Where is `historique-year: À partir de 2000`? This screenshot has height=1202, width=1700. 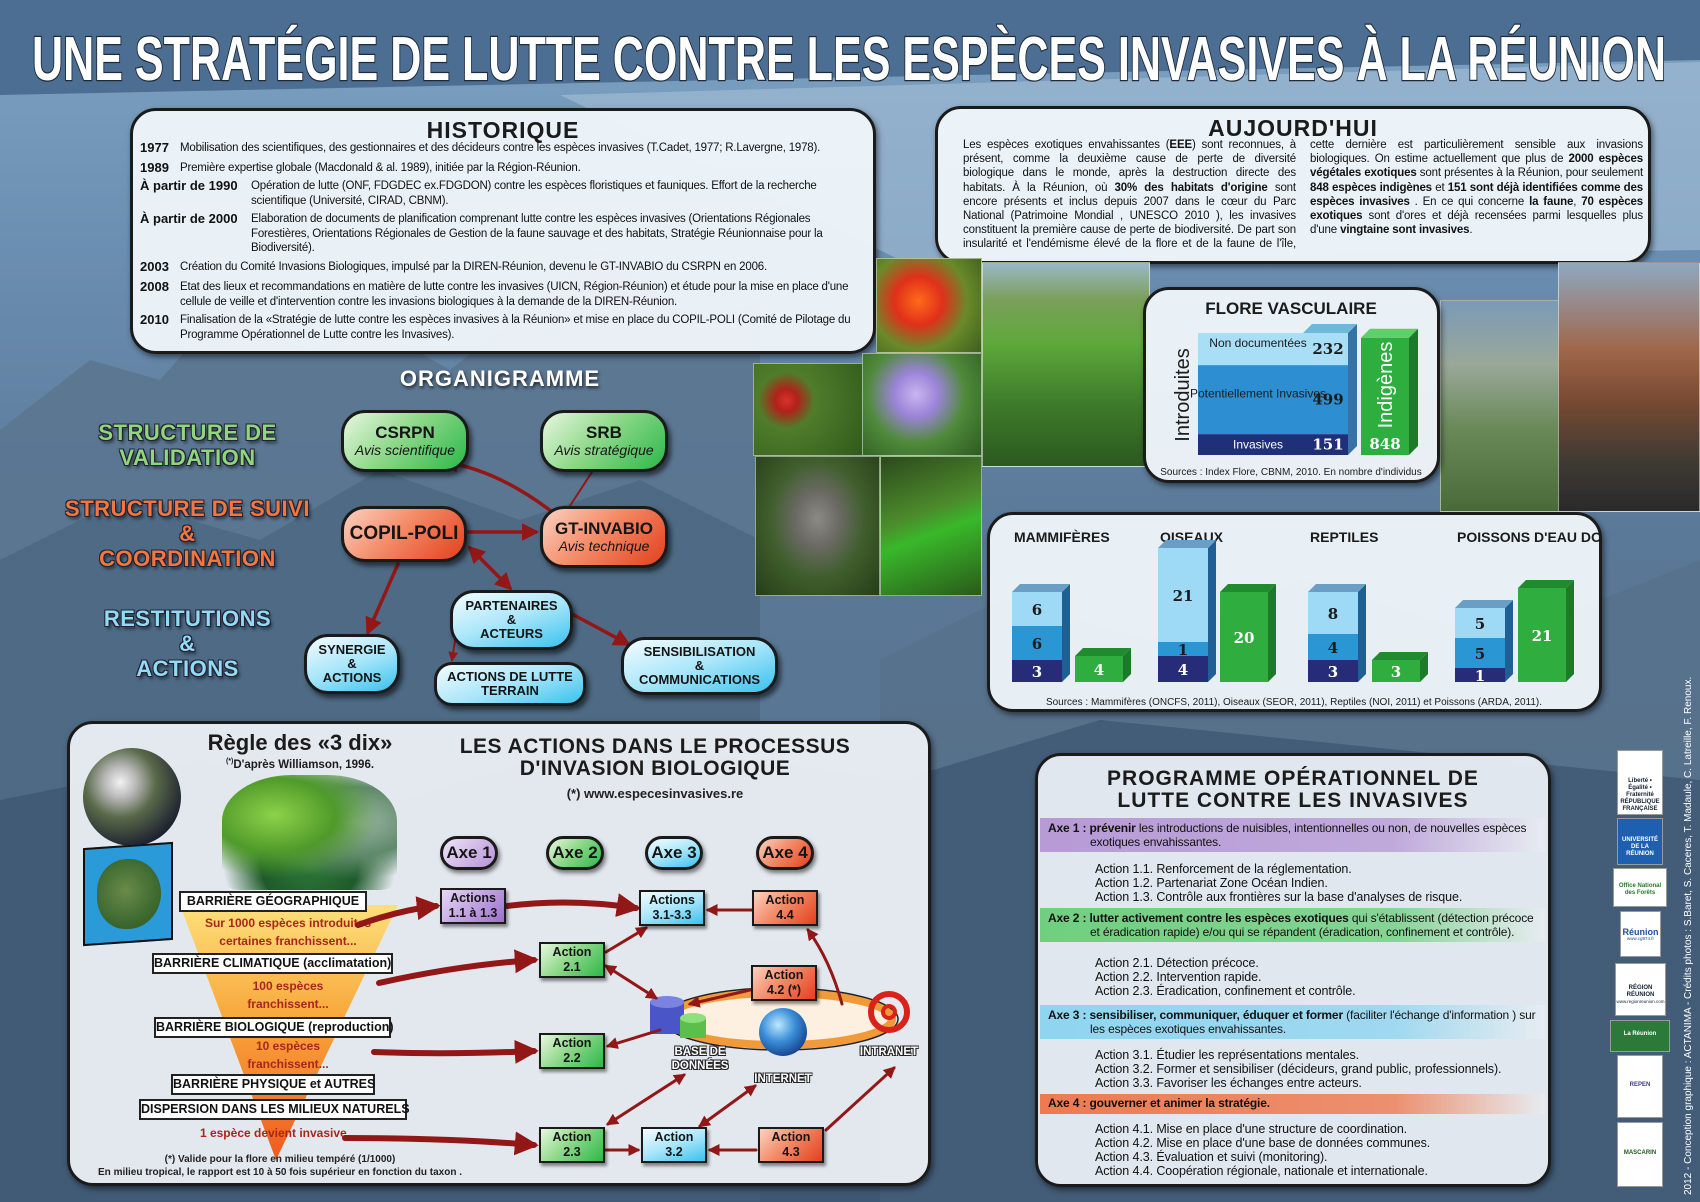
historique-year: À partir de 2000 is located at coordinates (189, 218).